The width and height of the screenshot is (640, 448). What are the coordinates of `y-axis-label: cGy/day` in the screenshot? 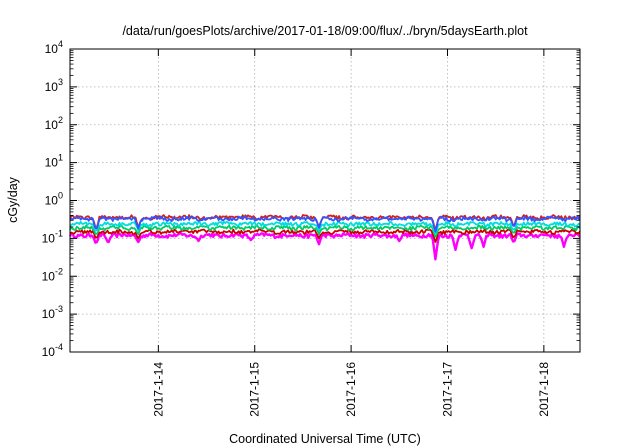 It's located at (13, 199).